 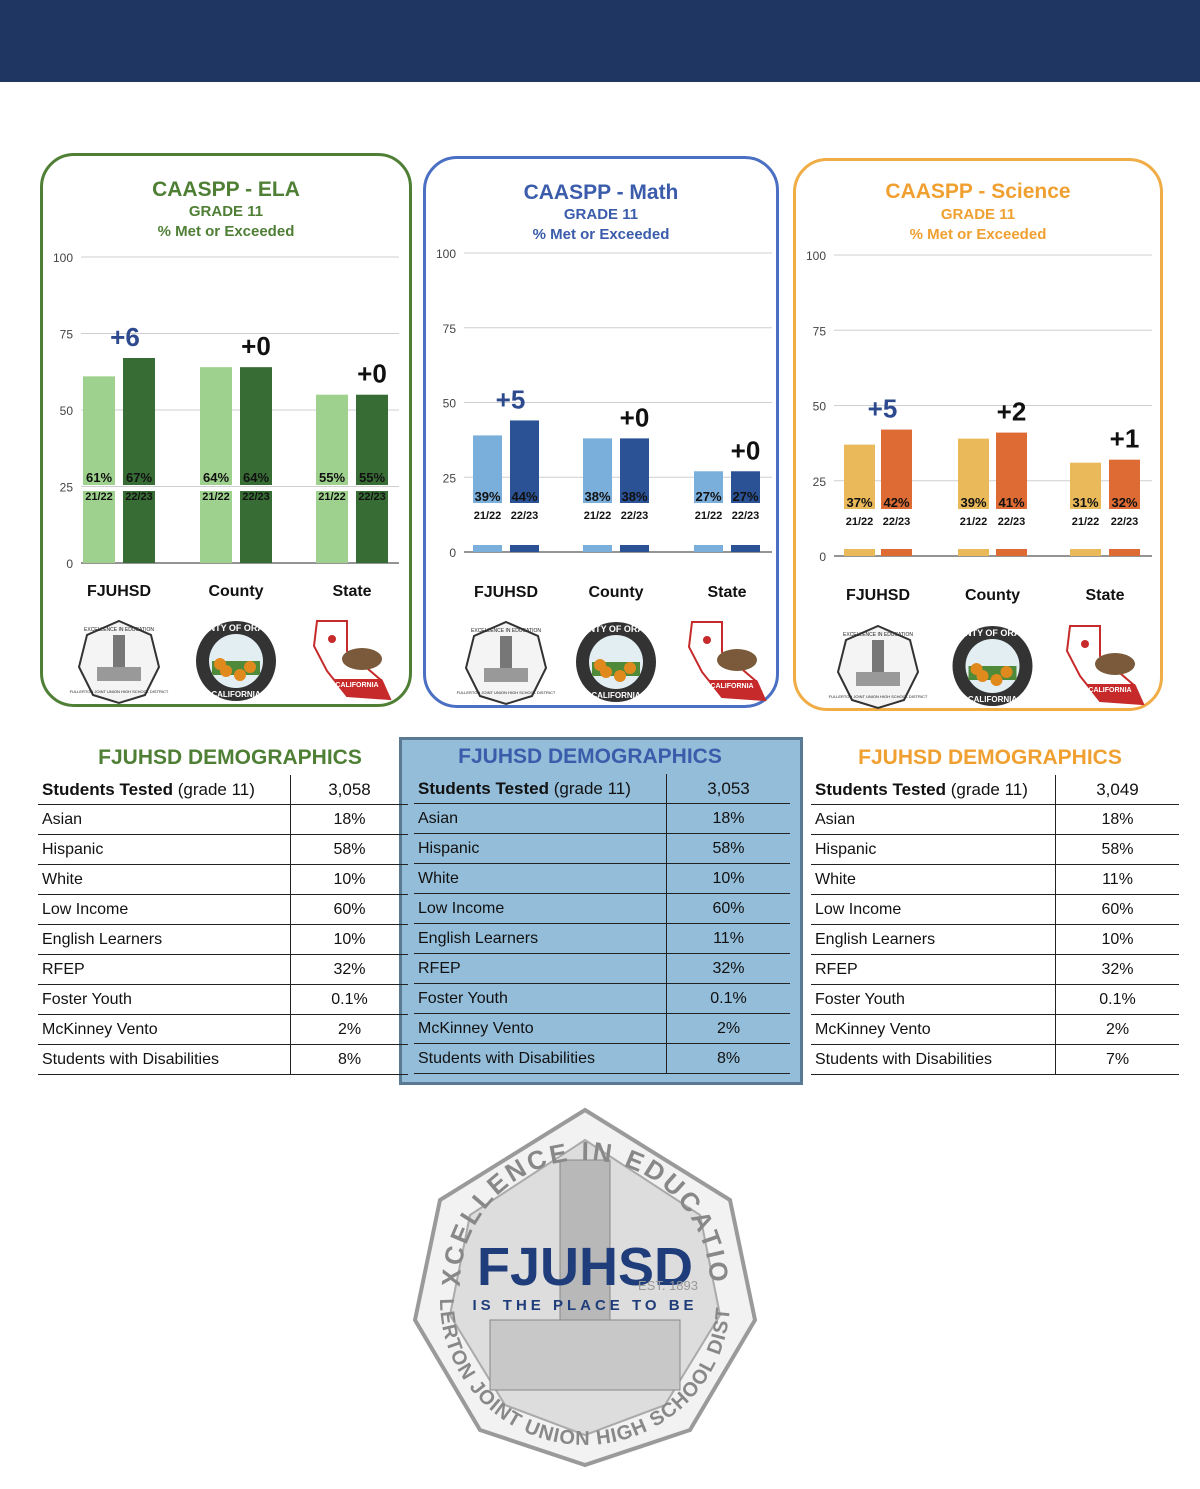 What do you see at coordinates (125, 337) in the screenshot?
I see `delta-label: +6` at bounding box center [125, 337].